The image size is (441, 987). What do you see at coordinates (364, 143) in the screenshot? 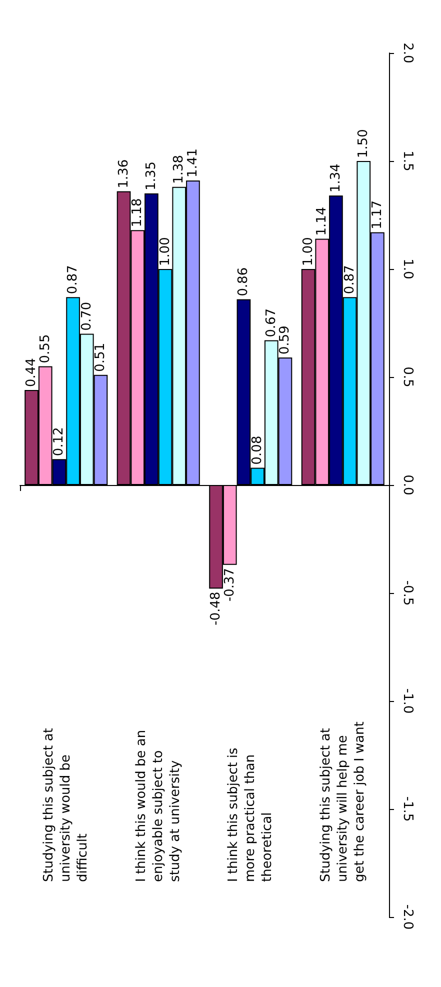
I see `data-label: 1.50` at bounding box center [364, 143].